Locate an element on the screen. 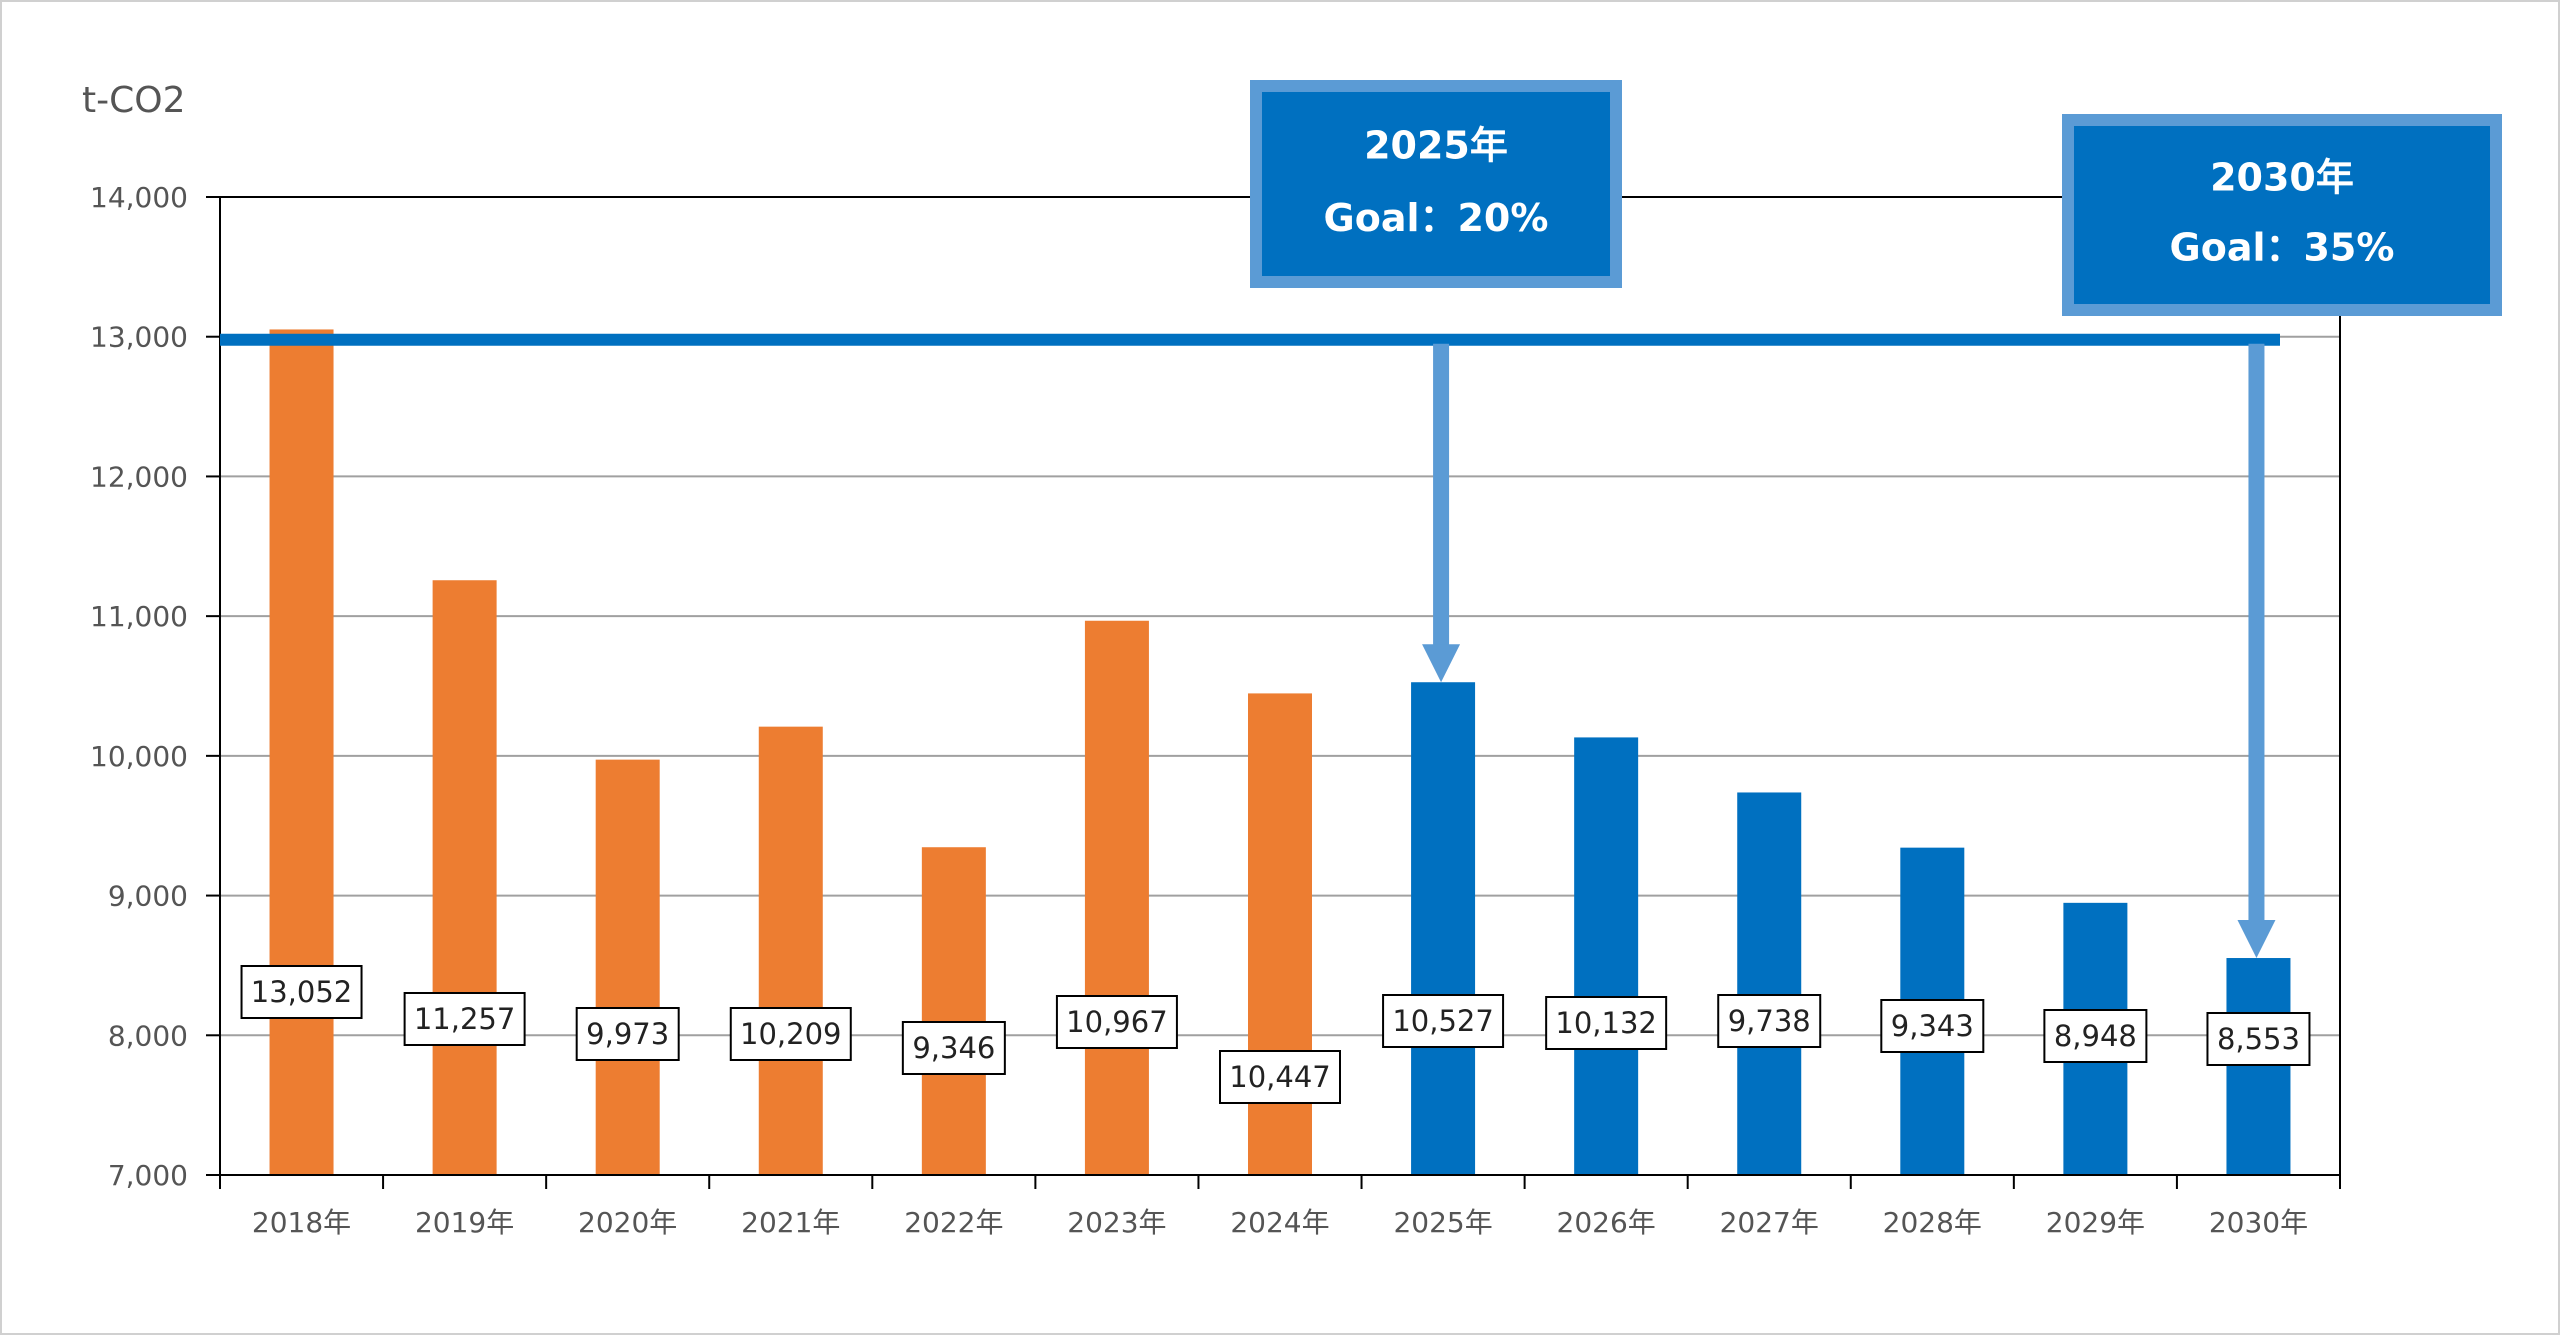 This screenshot has height=1335, width=2560. x-tick-label: 2028年 is located at coordinates (1932, 1222).